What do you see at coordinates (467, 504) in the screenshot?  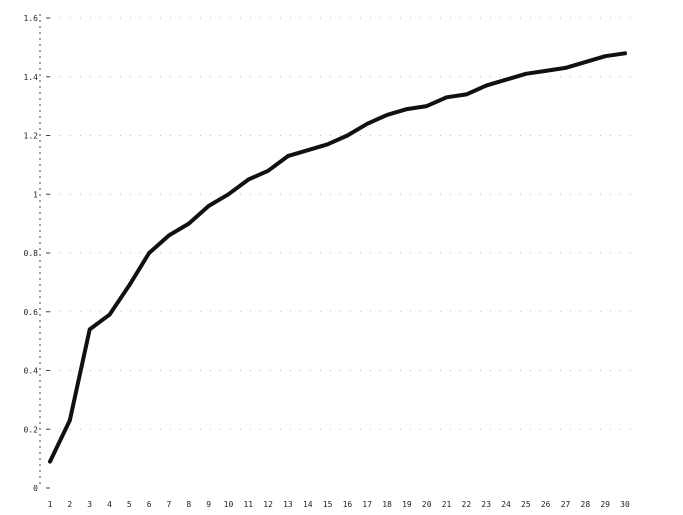 I see `x-tick-label: 22` at bounding box center [467, 504].